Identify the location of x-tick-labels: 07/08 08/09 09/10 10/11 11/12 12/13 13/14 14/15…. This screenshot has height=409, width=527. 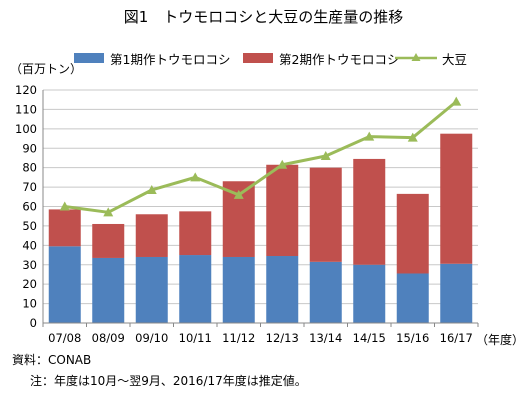
(260, 338).